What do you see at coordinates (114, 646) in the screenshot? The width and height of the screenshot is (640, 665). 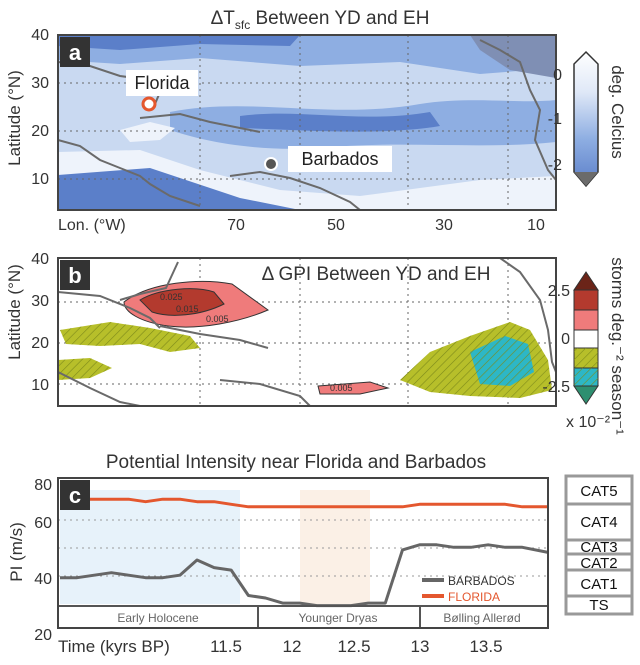 I see `panel-c-xlabel: Time (kyrs BP)` at bounding box center [114, 646].